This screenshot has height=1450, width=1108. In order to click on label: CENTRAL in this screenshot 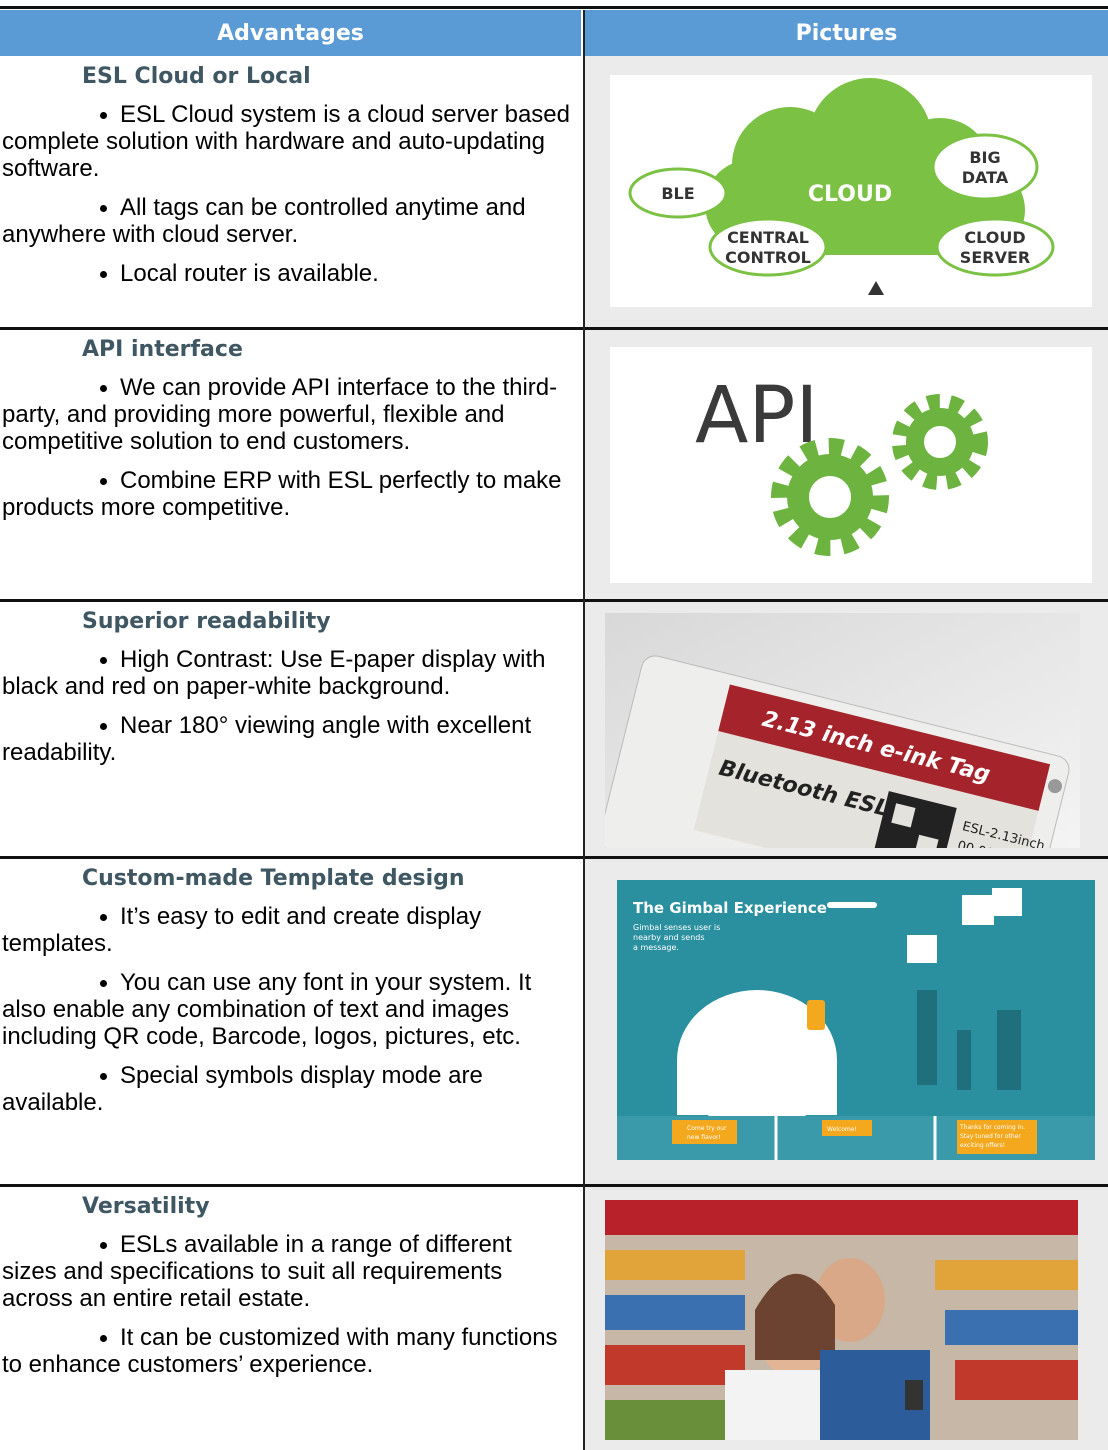, I will do `click(768, 237)`.